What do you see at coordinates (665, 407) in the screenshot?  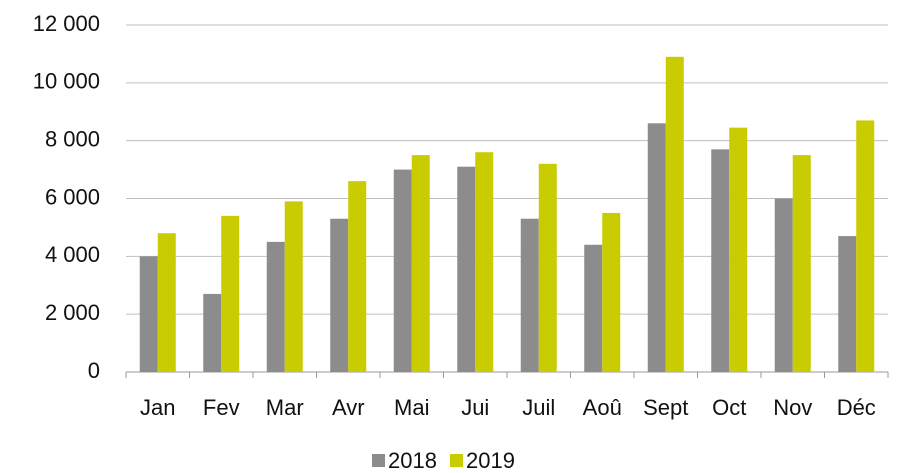 I see `x-tick-label: Sept` at bounding box center [665, 407].